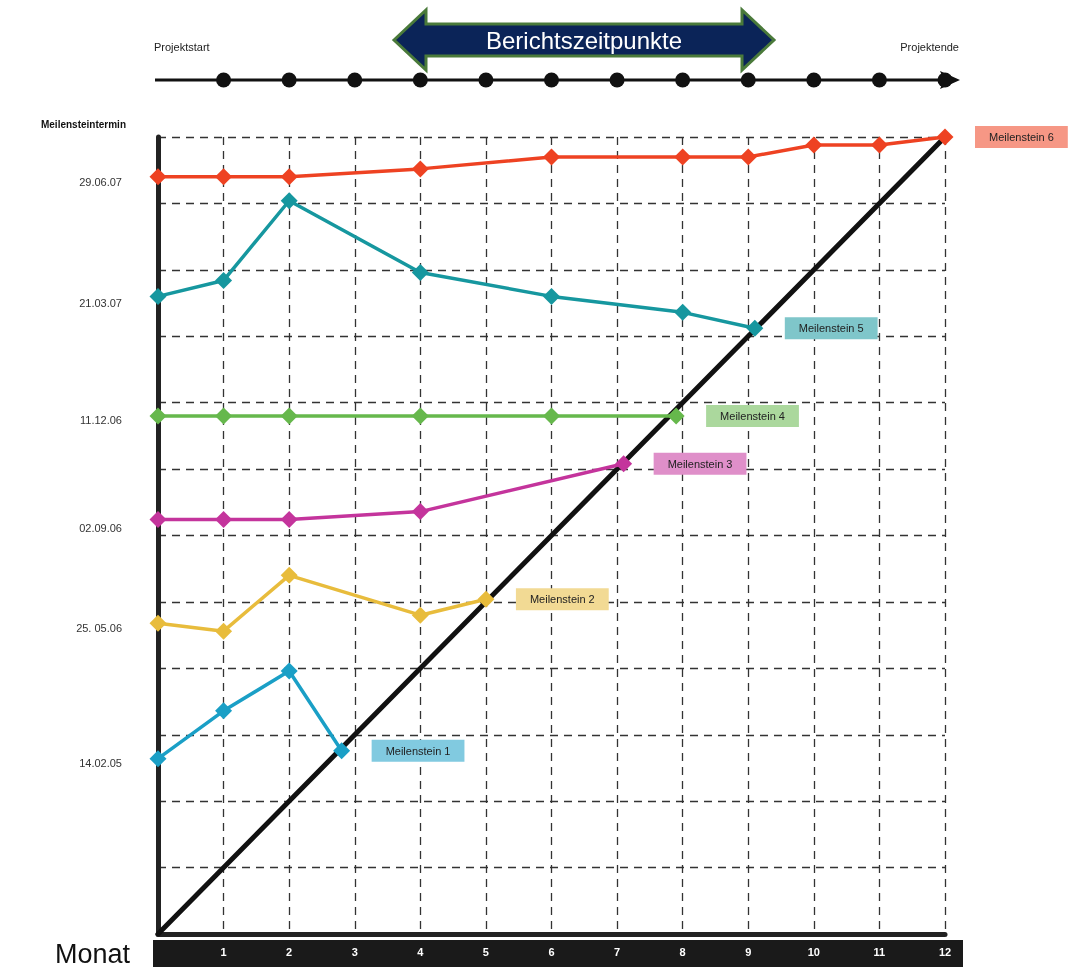 Image resolution: width=1083 pixels, height=967 pixels. Describe the element at coordinates (421, 951) in the screenshot. I see `x-tick-label: 4` at that location.